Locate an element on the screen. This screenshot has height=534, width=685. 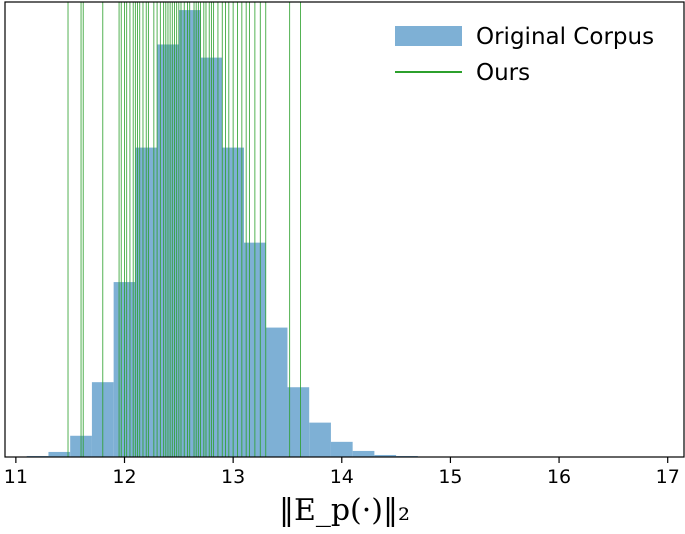
x-tick-label: 12 is located at coordinates (124, 477).